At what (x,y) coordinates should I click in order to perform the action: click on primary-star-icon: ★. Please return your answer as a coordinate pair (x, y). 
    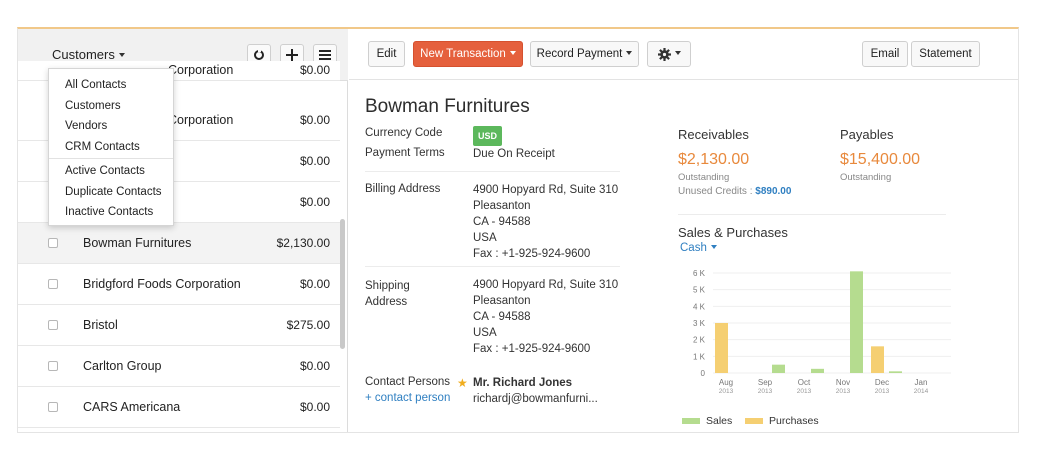
    Looking at the image, I should click on (462, 383).